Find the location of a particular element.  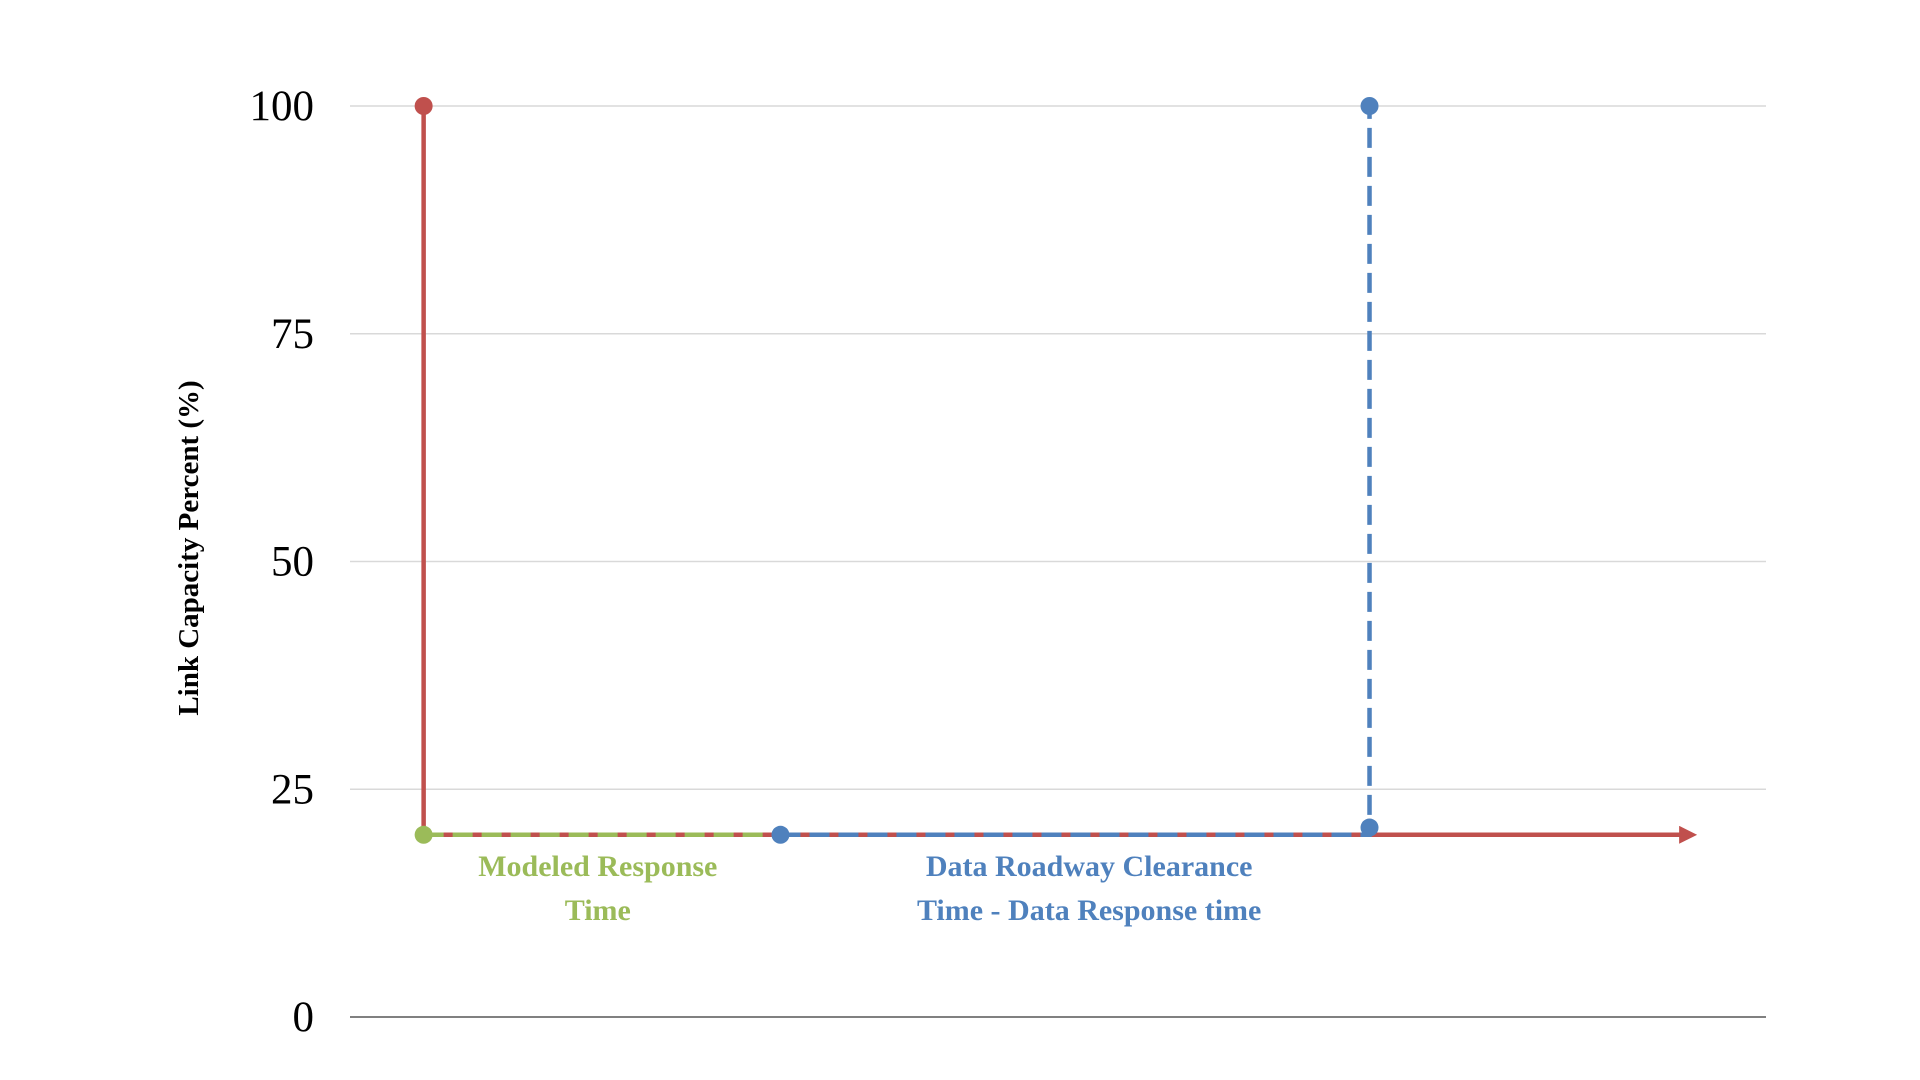

annotation-0-line-1: Time is located at coordinates (598, 910).